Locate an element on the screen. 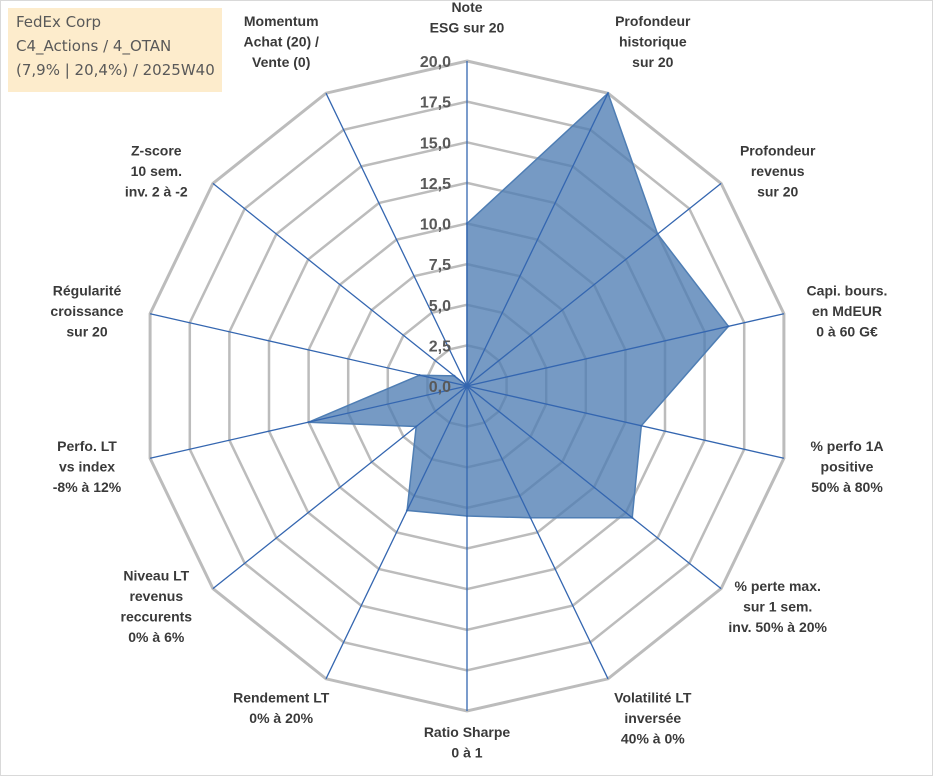 The image size is (933, 776). axis-label: Momentum Achat (20) / Vente (0) is located at coordinates (281, 41).